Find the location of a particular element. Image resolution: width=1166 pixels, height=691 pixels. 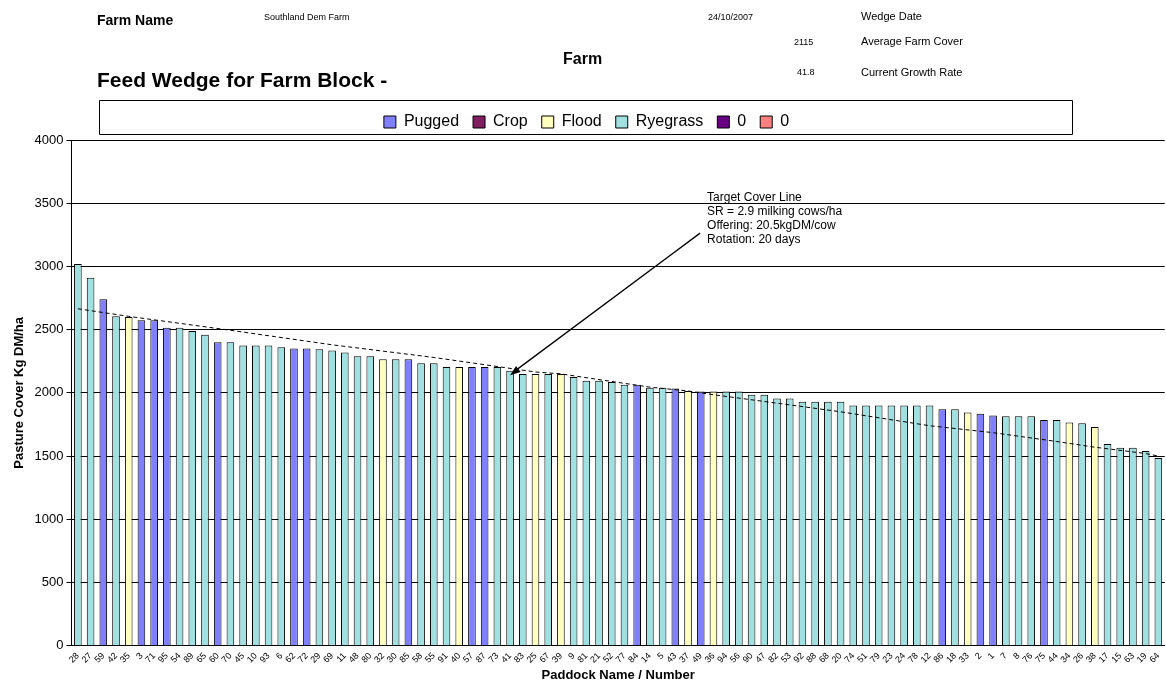

x-tick-label: 25 is located at coordinates (531, 657).